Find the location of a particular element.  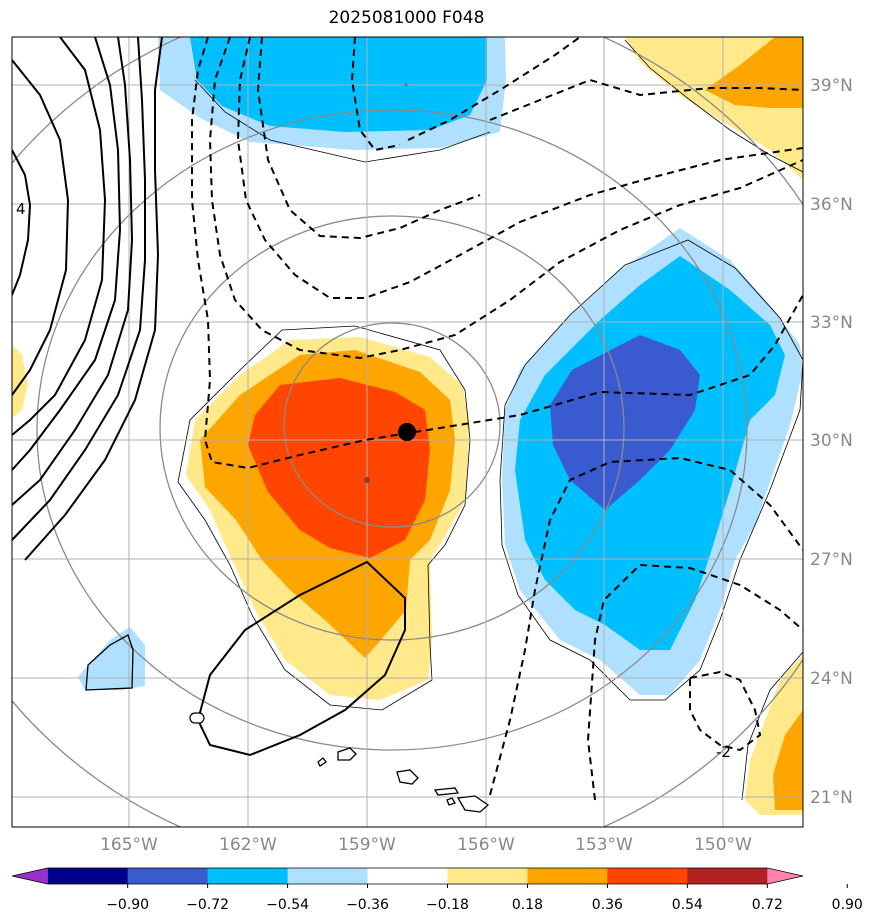

lon-label-162w: 162°W is located at coordinates (248, 845).